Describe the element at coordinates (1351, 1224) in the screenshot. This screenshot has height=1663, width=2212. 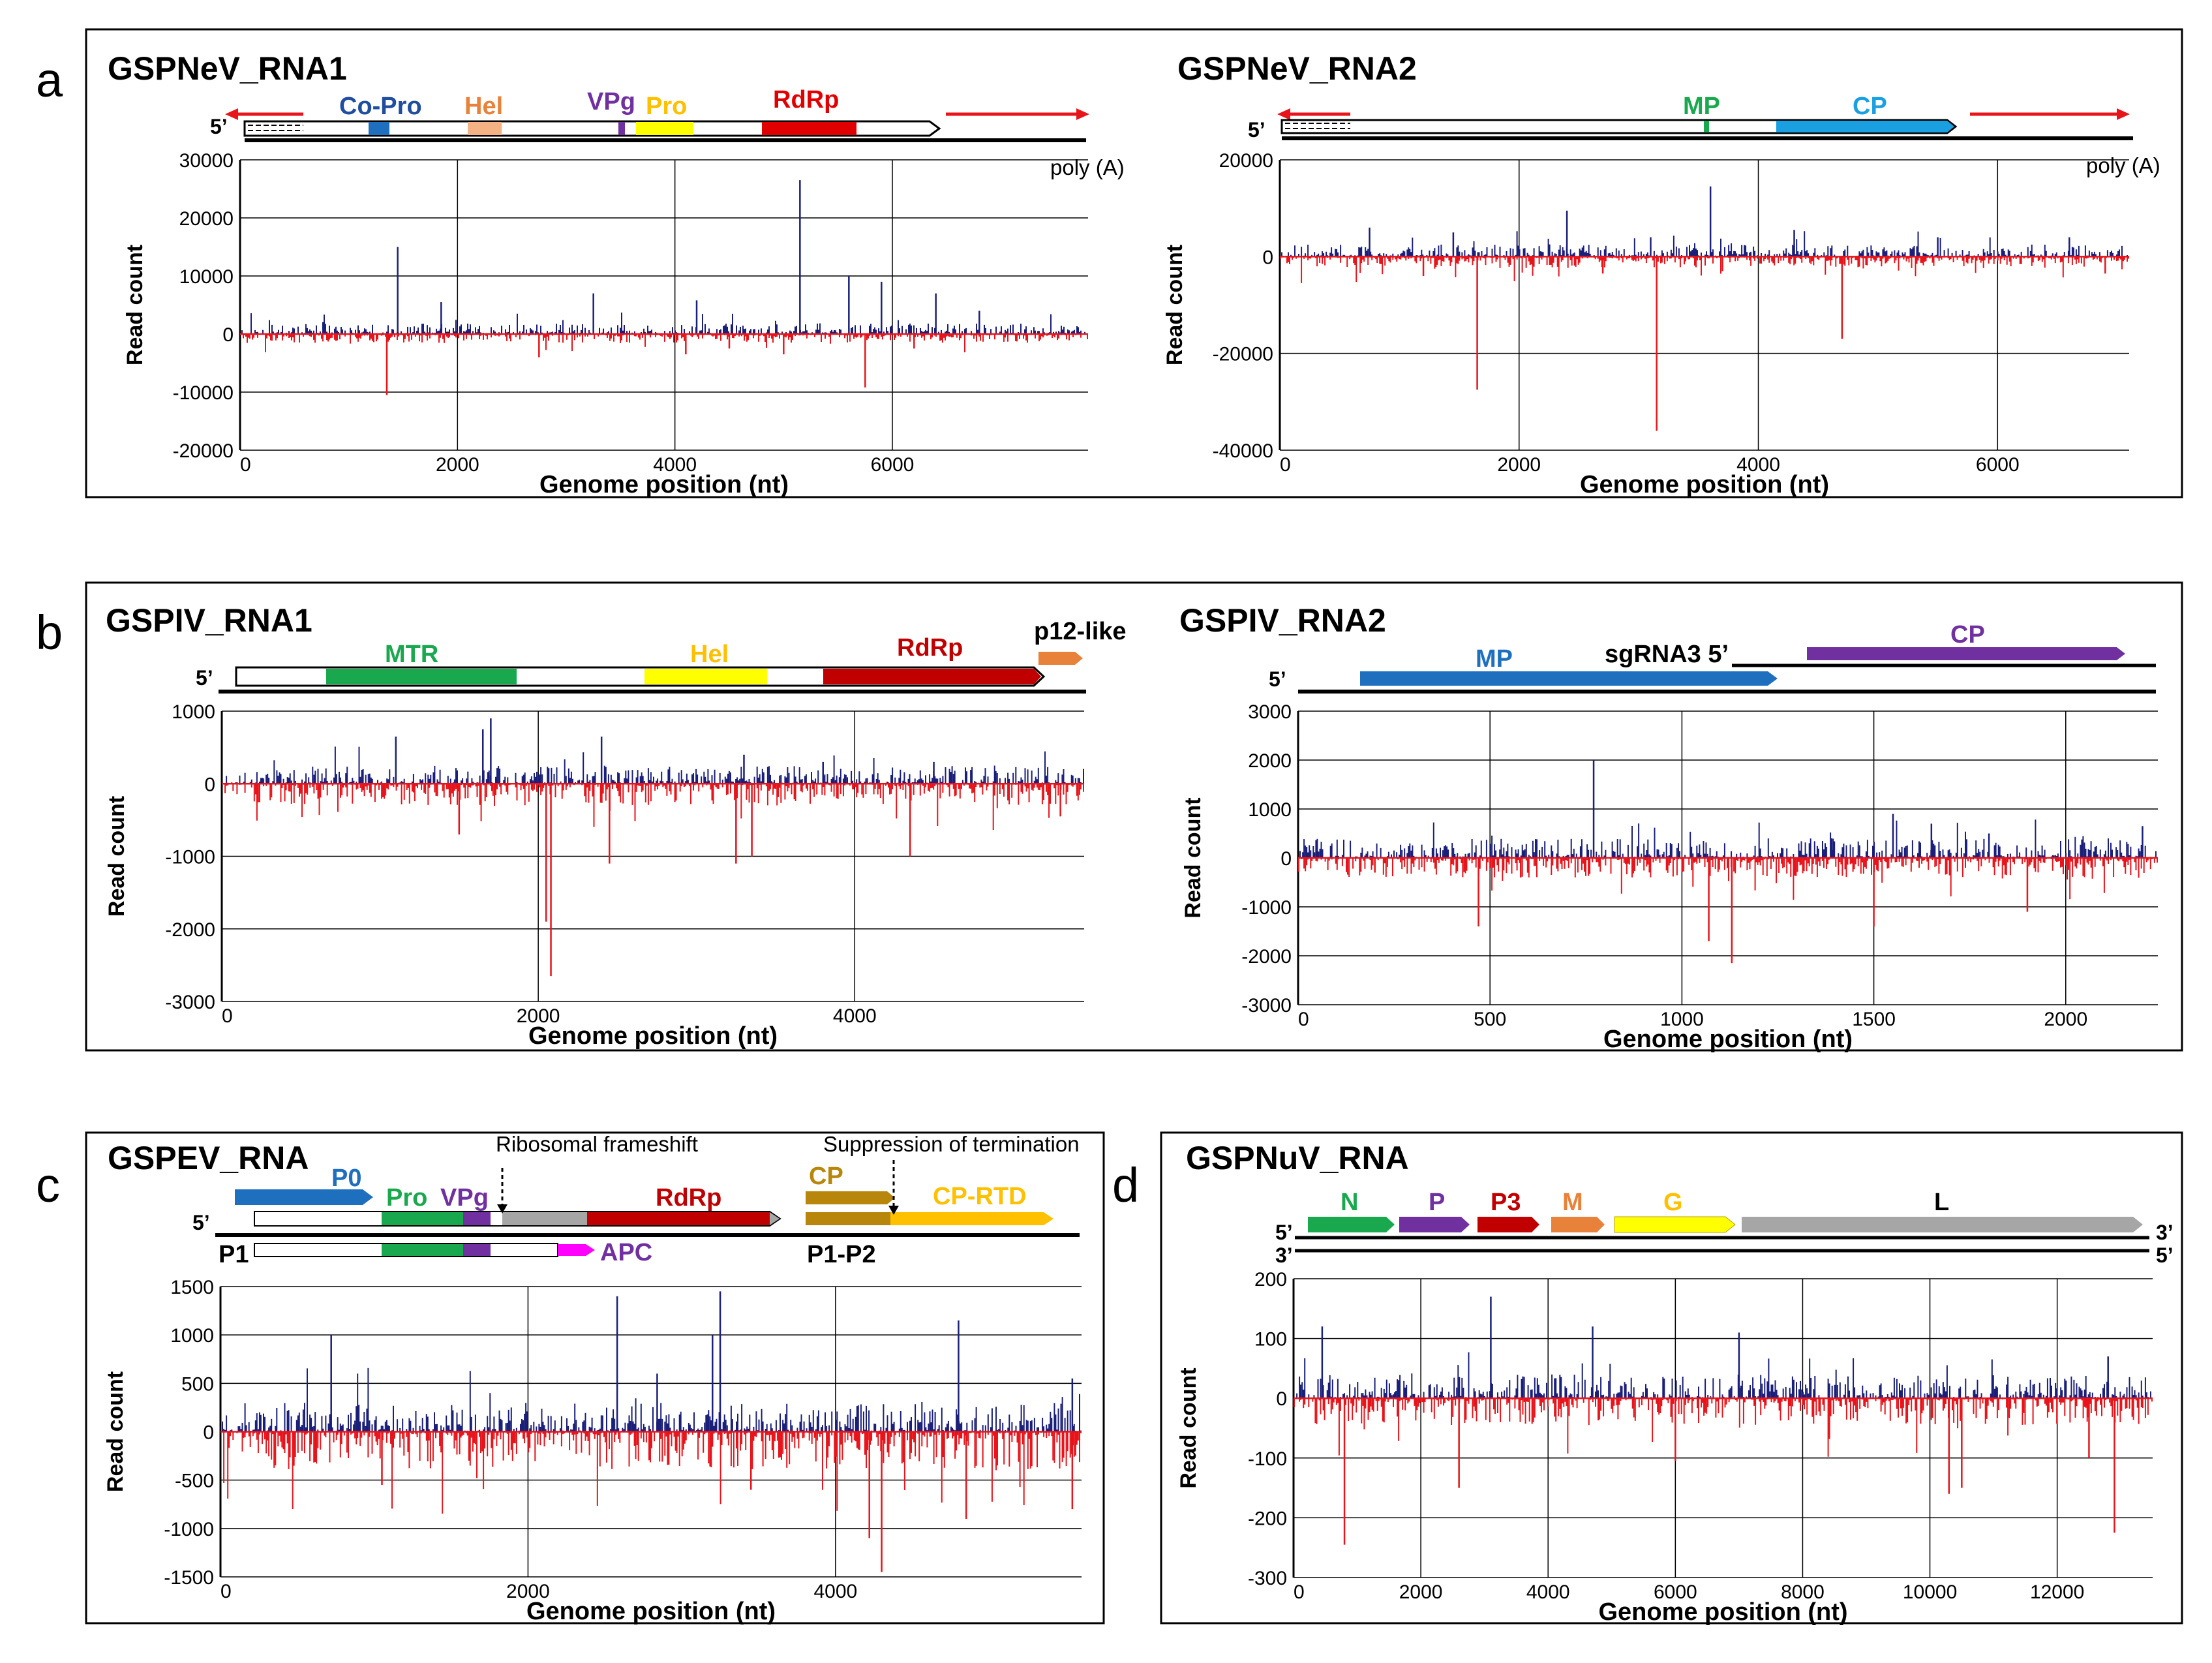
I see `n-arrow` at that location.